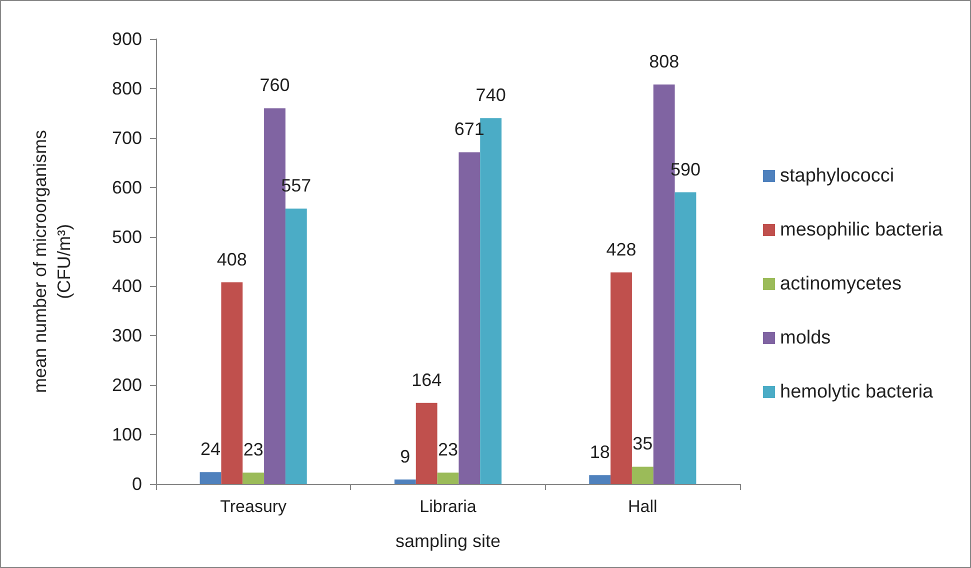 The height and width of the screenshot is (568, 971). Describe the element at coordinates (127, 385) in the screenshot. I see `y-tick-label: 200` at that location.